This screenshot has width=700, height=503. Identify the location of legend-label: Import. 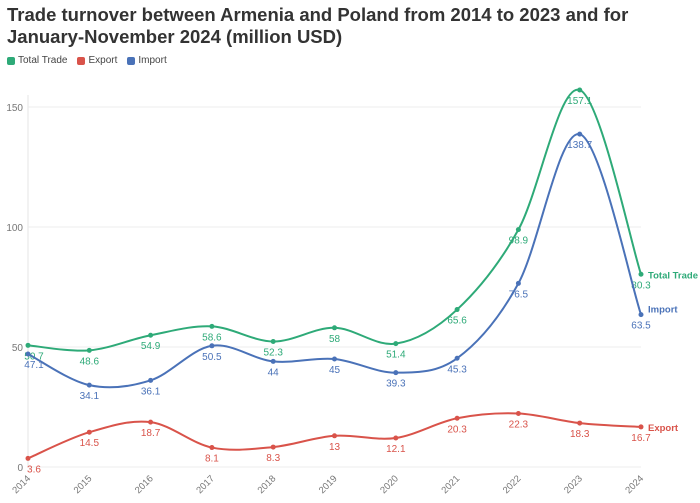
(152, 60).